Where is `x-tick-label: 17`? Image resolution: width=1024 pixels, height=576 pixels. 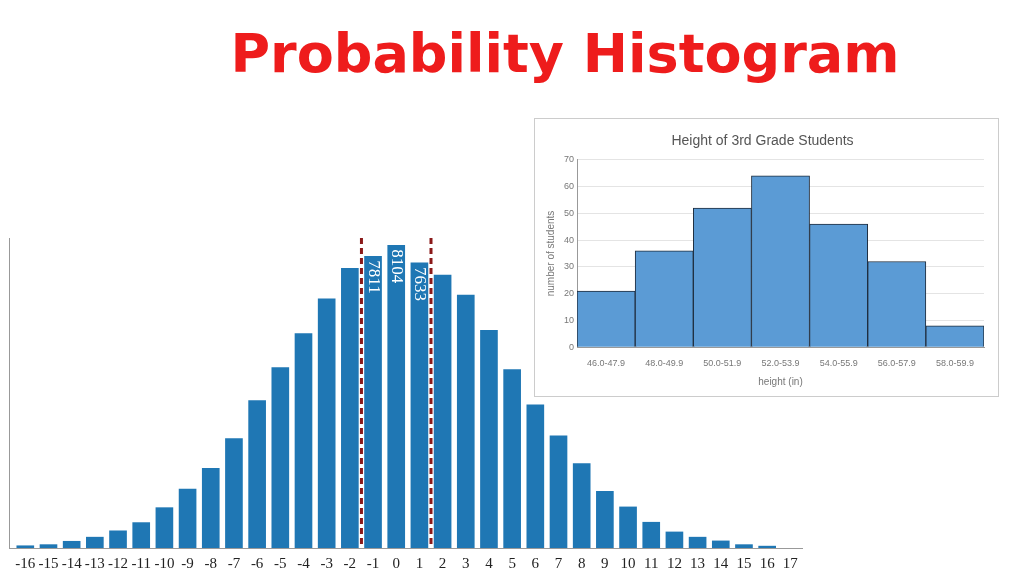
x-tick-label: 17 is located at coordinates (790, 562).